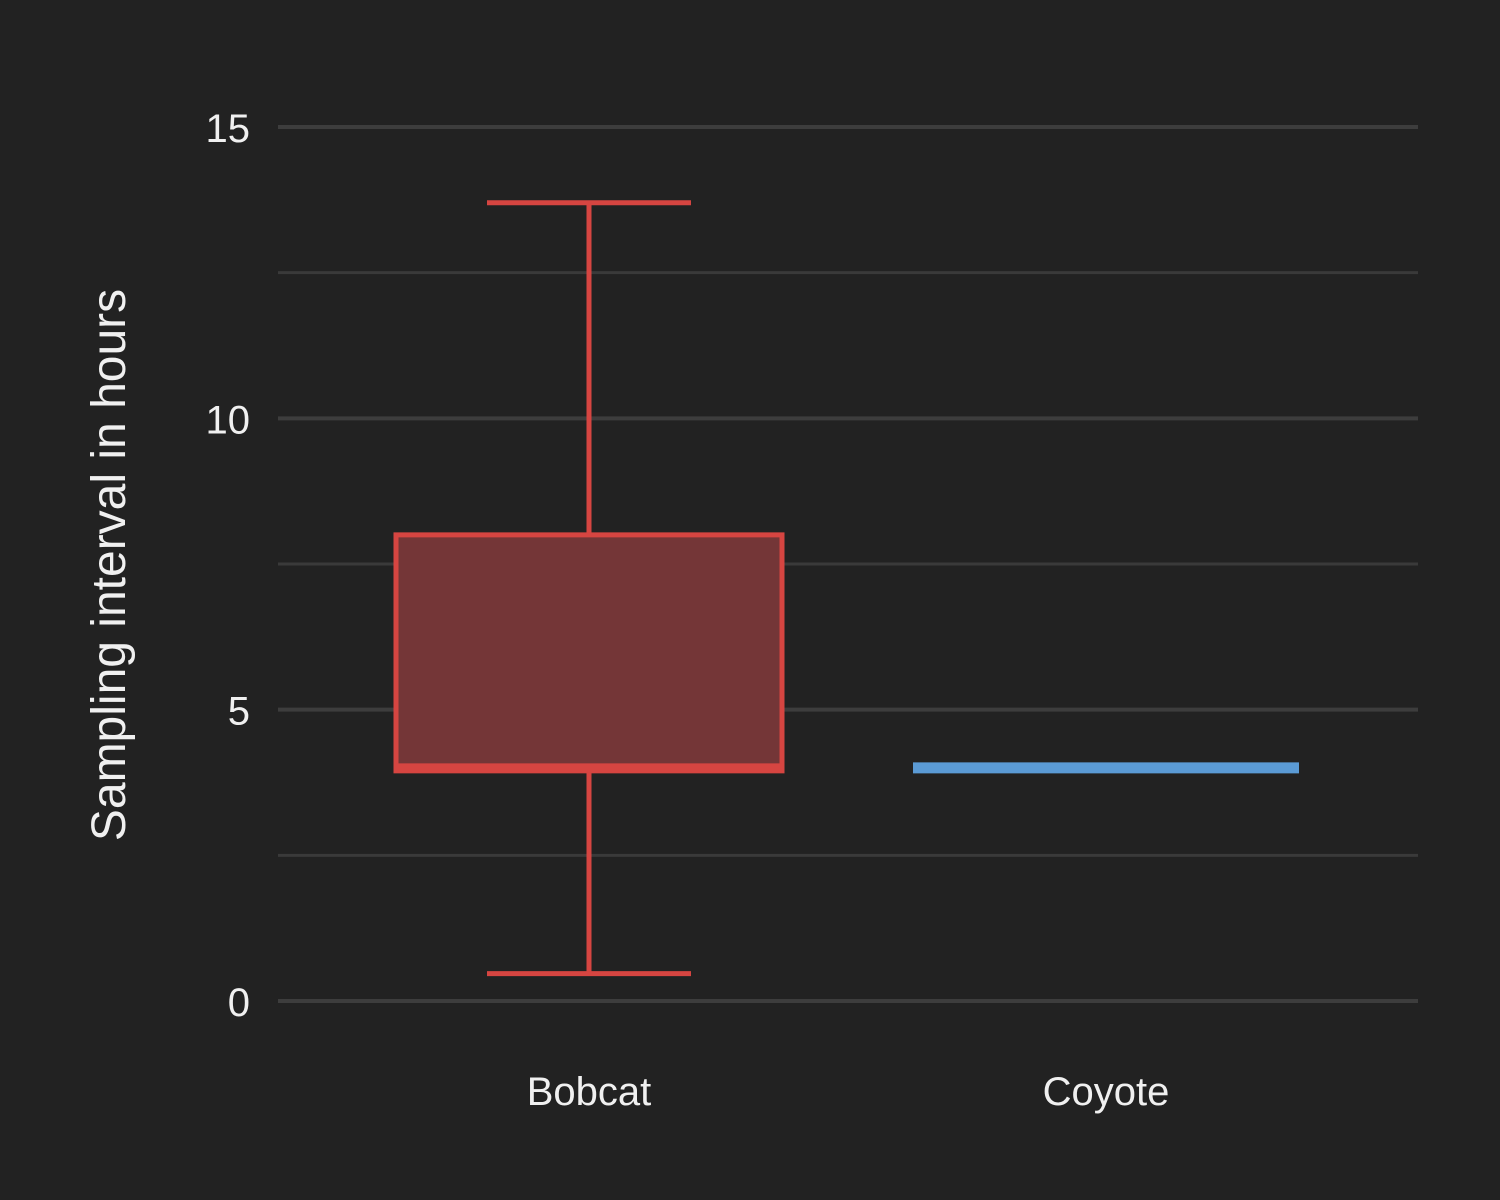 Image resolution: width=1500 pixels, height=1200 pixels. What do you see at coordinates (109, 565) in the screenshot?
I see `y-axis-title: Sampling interval in hours` at bounding box center [109, 565].